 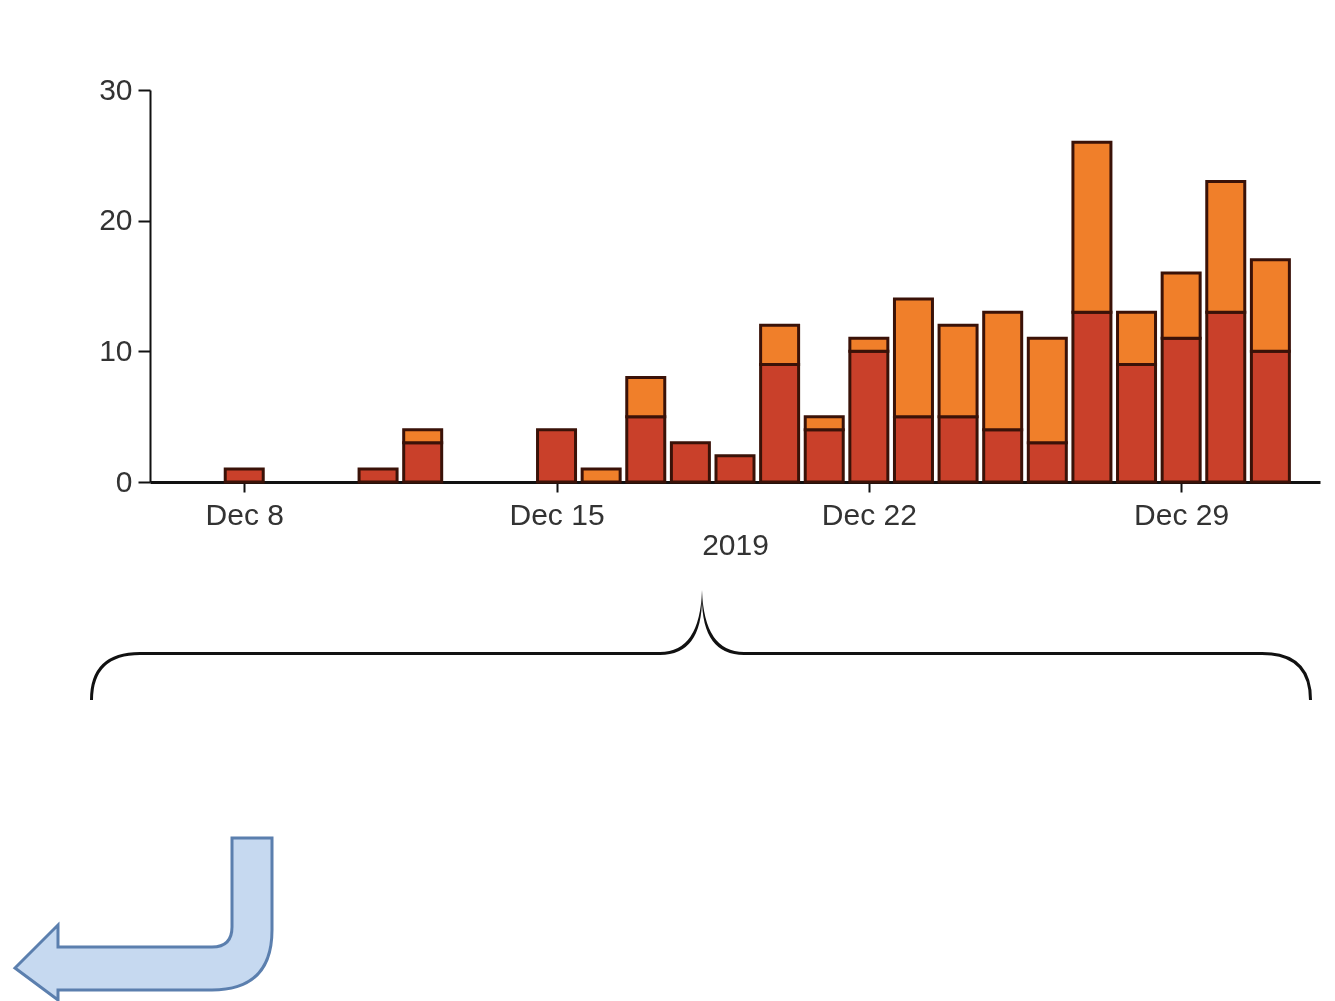 What do you see at coordinates (116, 350) in the screenshot?
I see `y-tick-label: 10` at bounding box center [116, 350].